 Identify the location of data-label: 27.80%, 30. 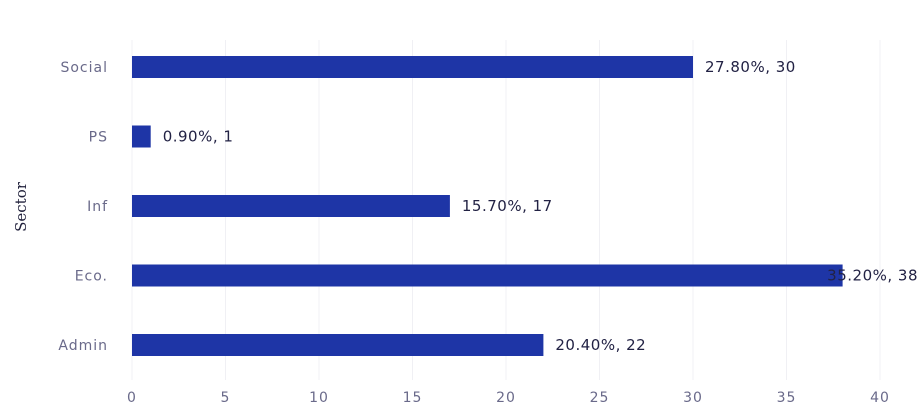
(750, 67).